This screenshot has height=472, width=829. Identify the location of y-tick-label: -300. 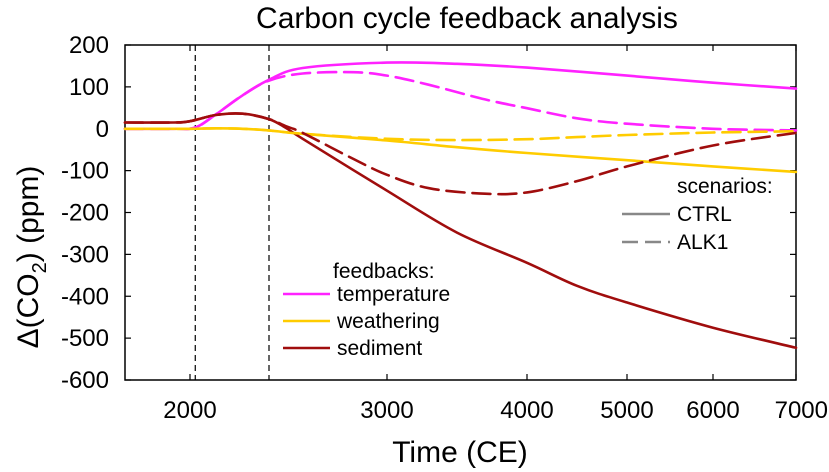
(85, 254).